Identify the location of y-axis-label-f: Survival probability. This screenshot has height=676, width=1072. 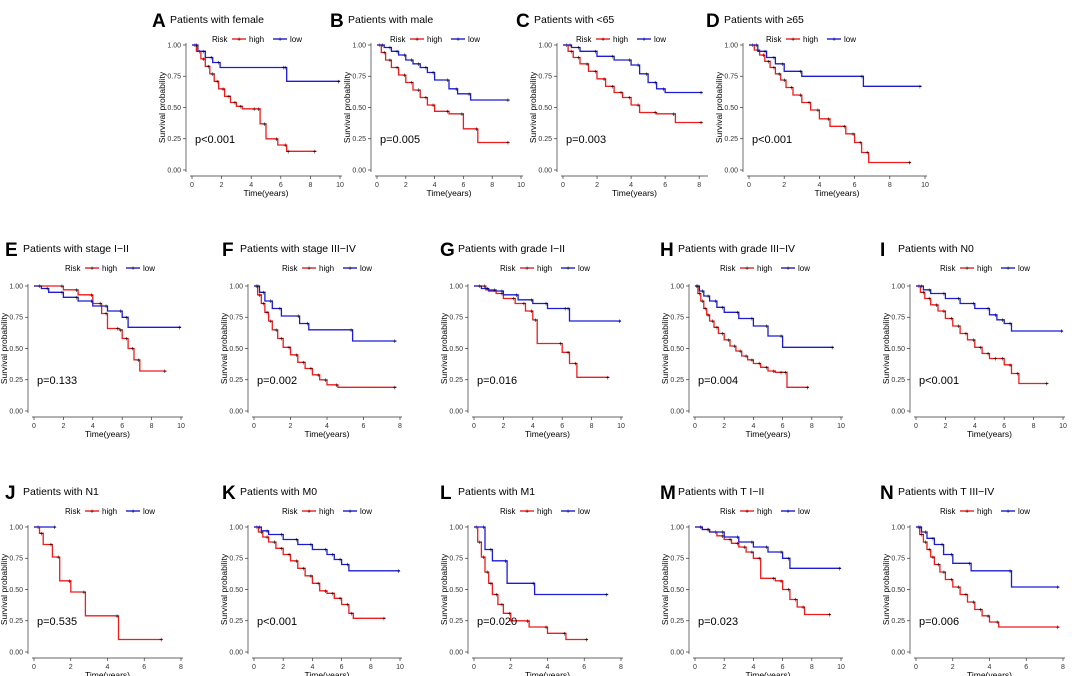
(224, 348).